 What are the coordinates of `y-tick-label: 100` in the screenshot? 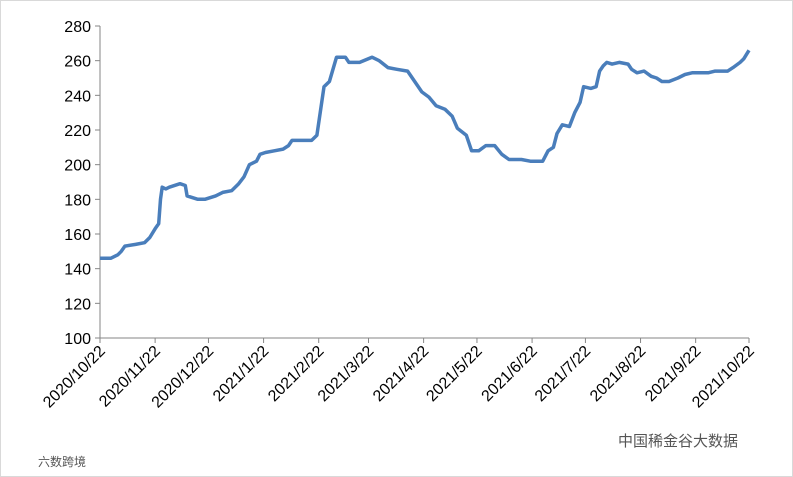 It's located at (77, 339).